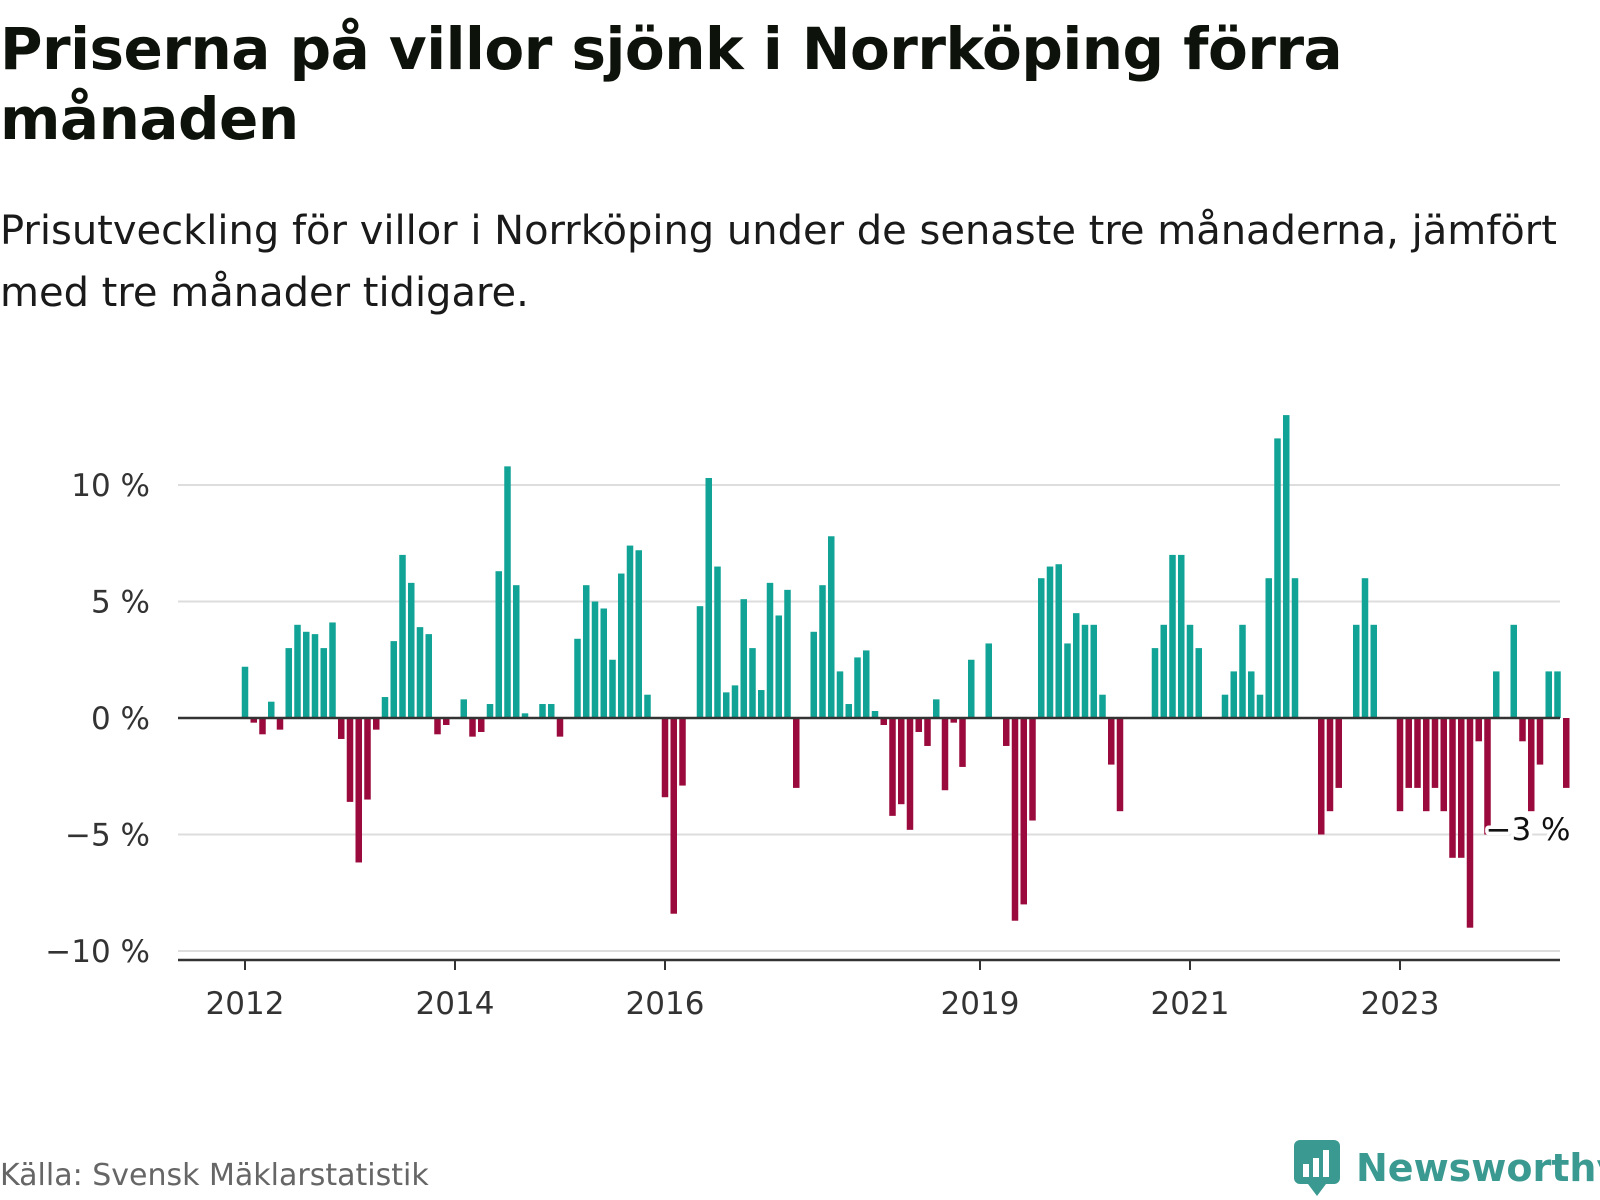 This screenshot has width=1600, height=1200. Describe the element at coordinates (97, 719) in the screenshot. I see `y-axis-labels: 10 % 5 % 0 % −5 % −10 %` at that location.